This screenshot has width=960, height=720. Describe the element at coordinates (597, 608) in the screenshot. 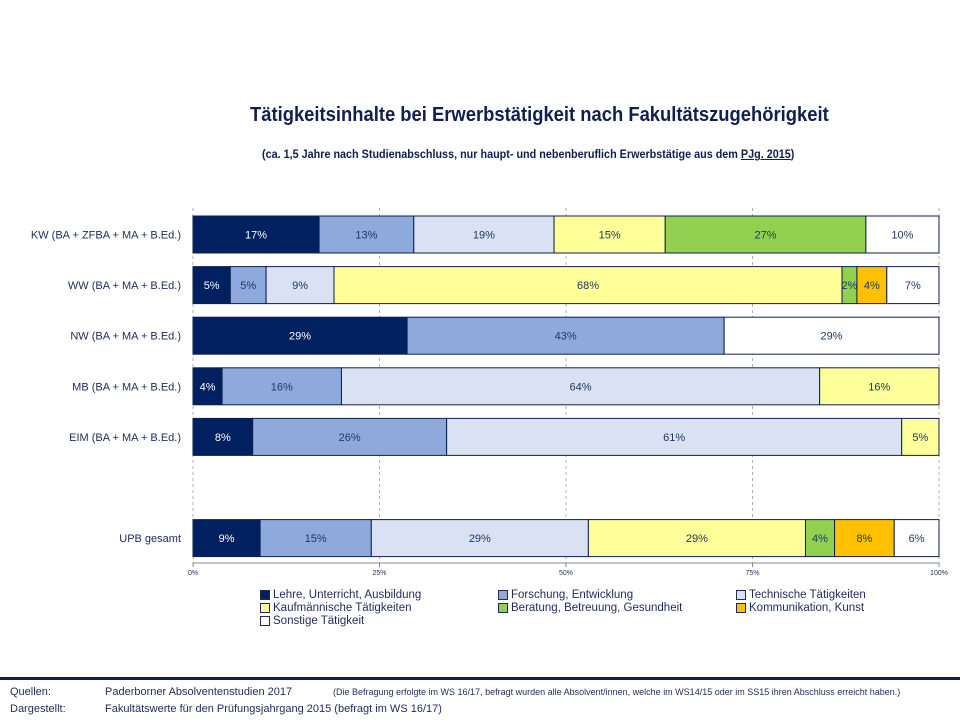

I see `legend-label: Beratung, Betreuung, Gesundheit` at that location.